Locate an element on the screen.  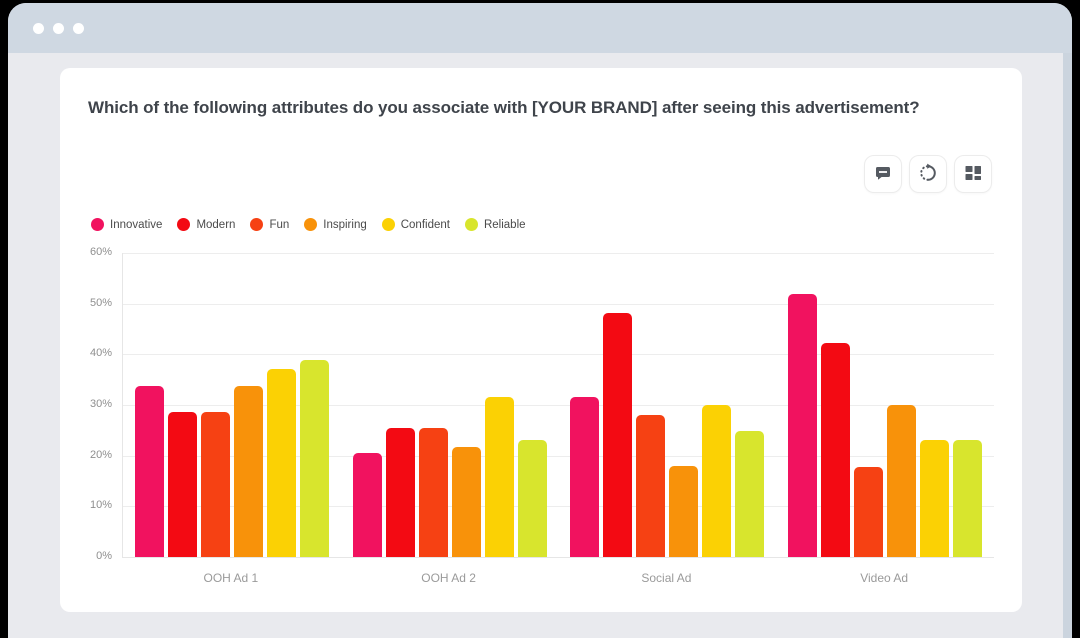
legend-label: Inspiring is located at coordinates (345, 224).